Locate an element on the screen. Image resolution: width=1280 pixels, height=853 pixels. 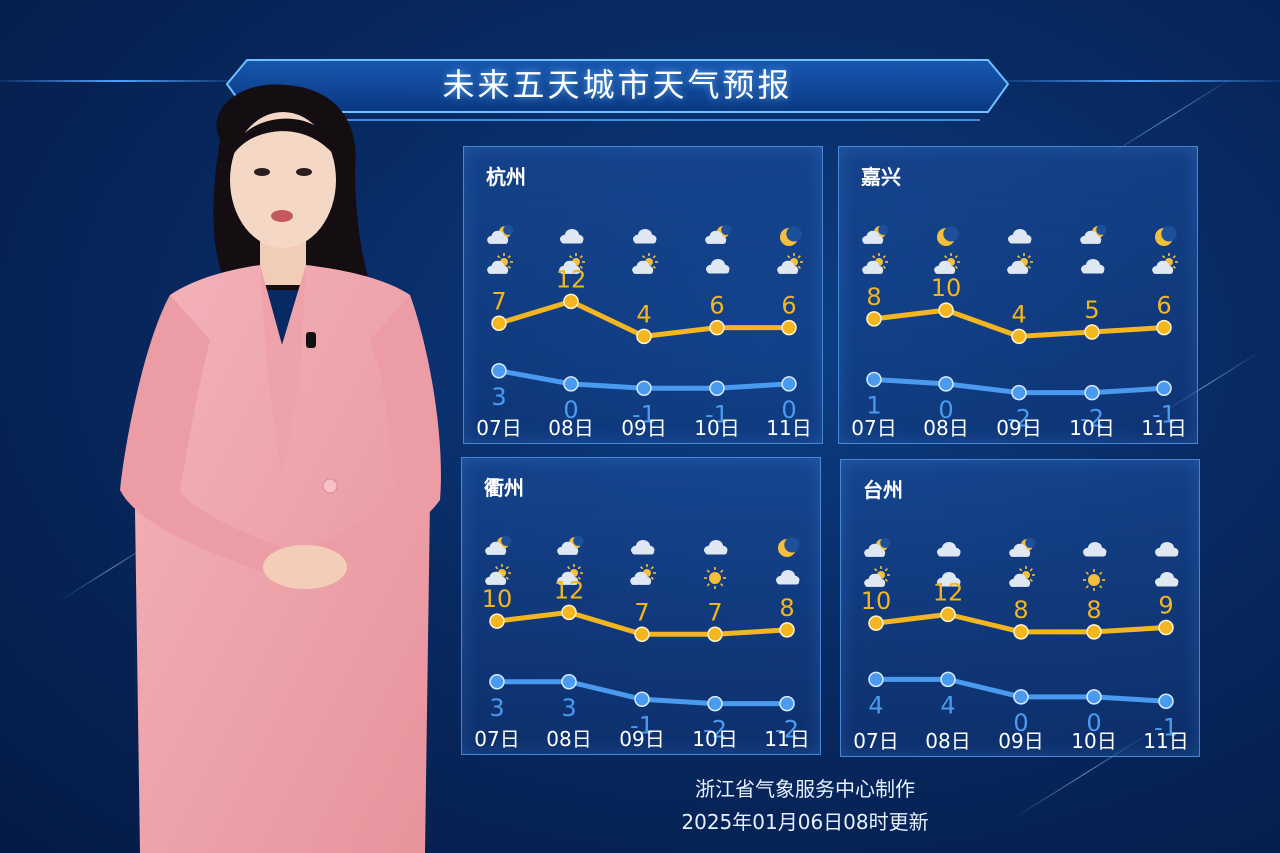
city-panel-hangzhou: 杭州 7 12 4 6 6 3 0 -1 -1 0 07日 08日 09日 10日 11日 is located at coordinates (643, 295).